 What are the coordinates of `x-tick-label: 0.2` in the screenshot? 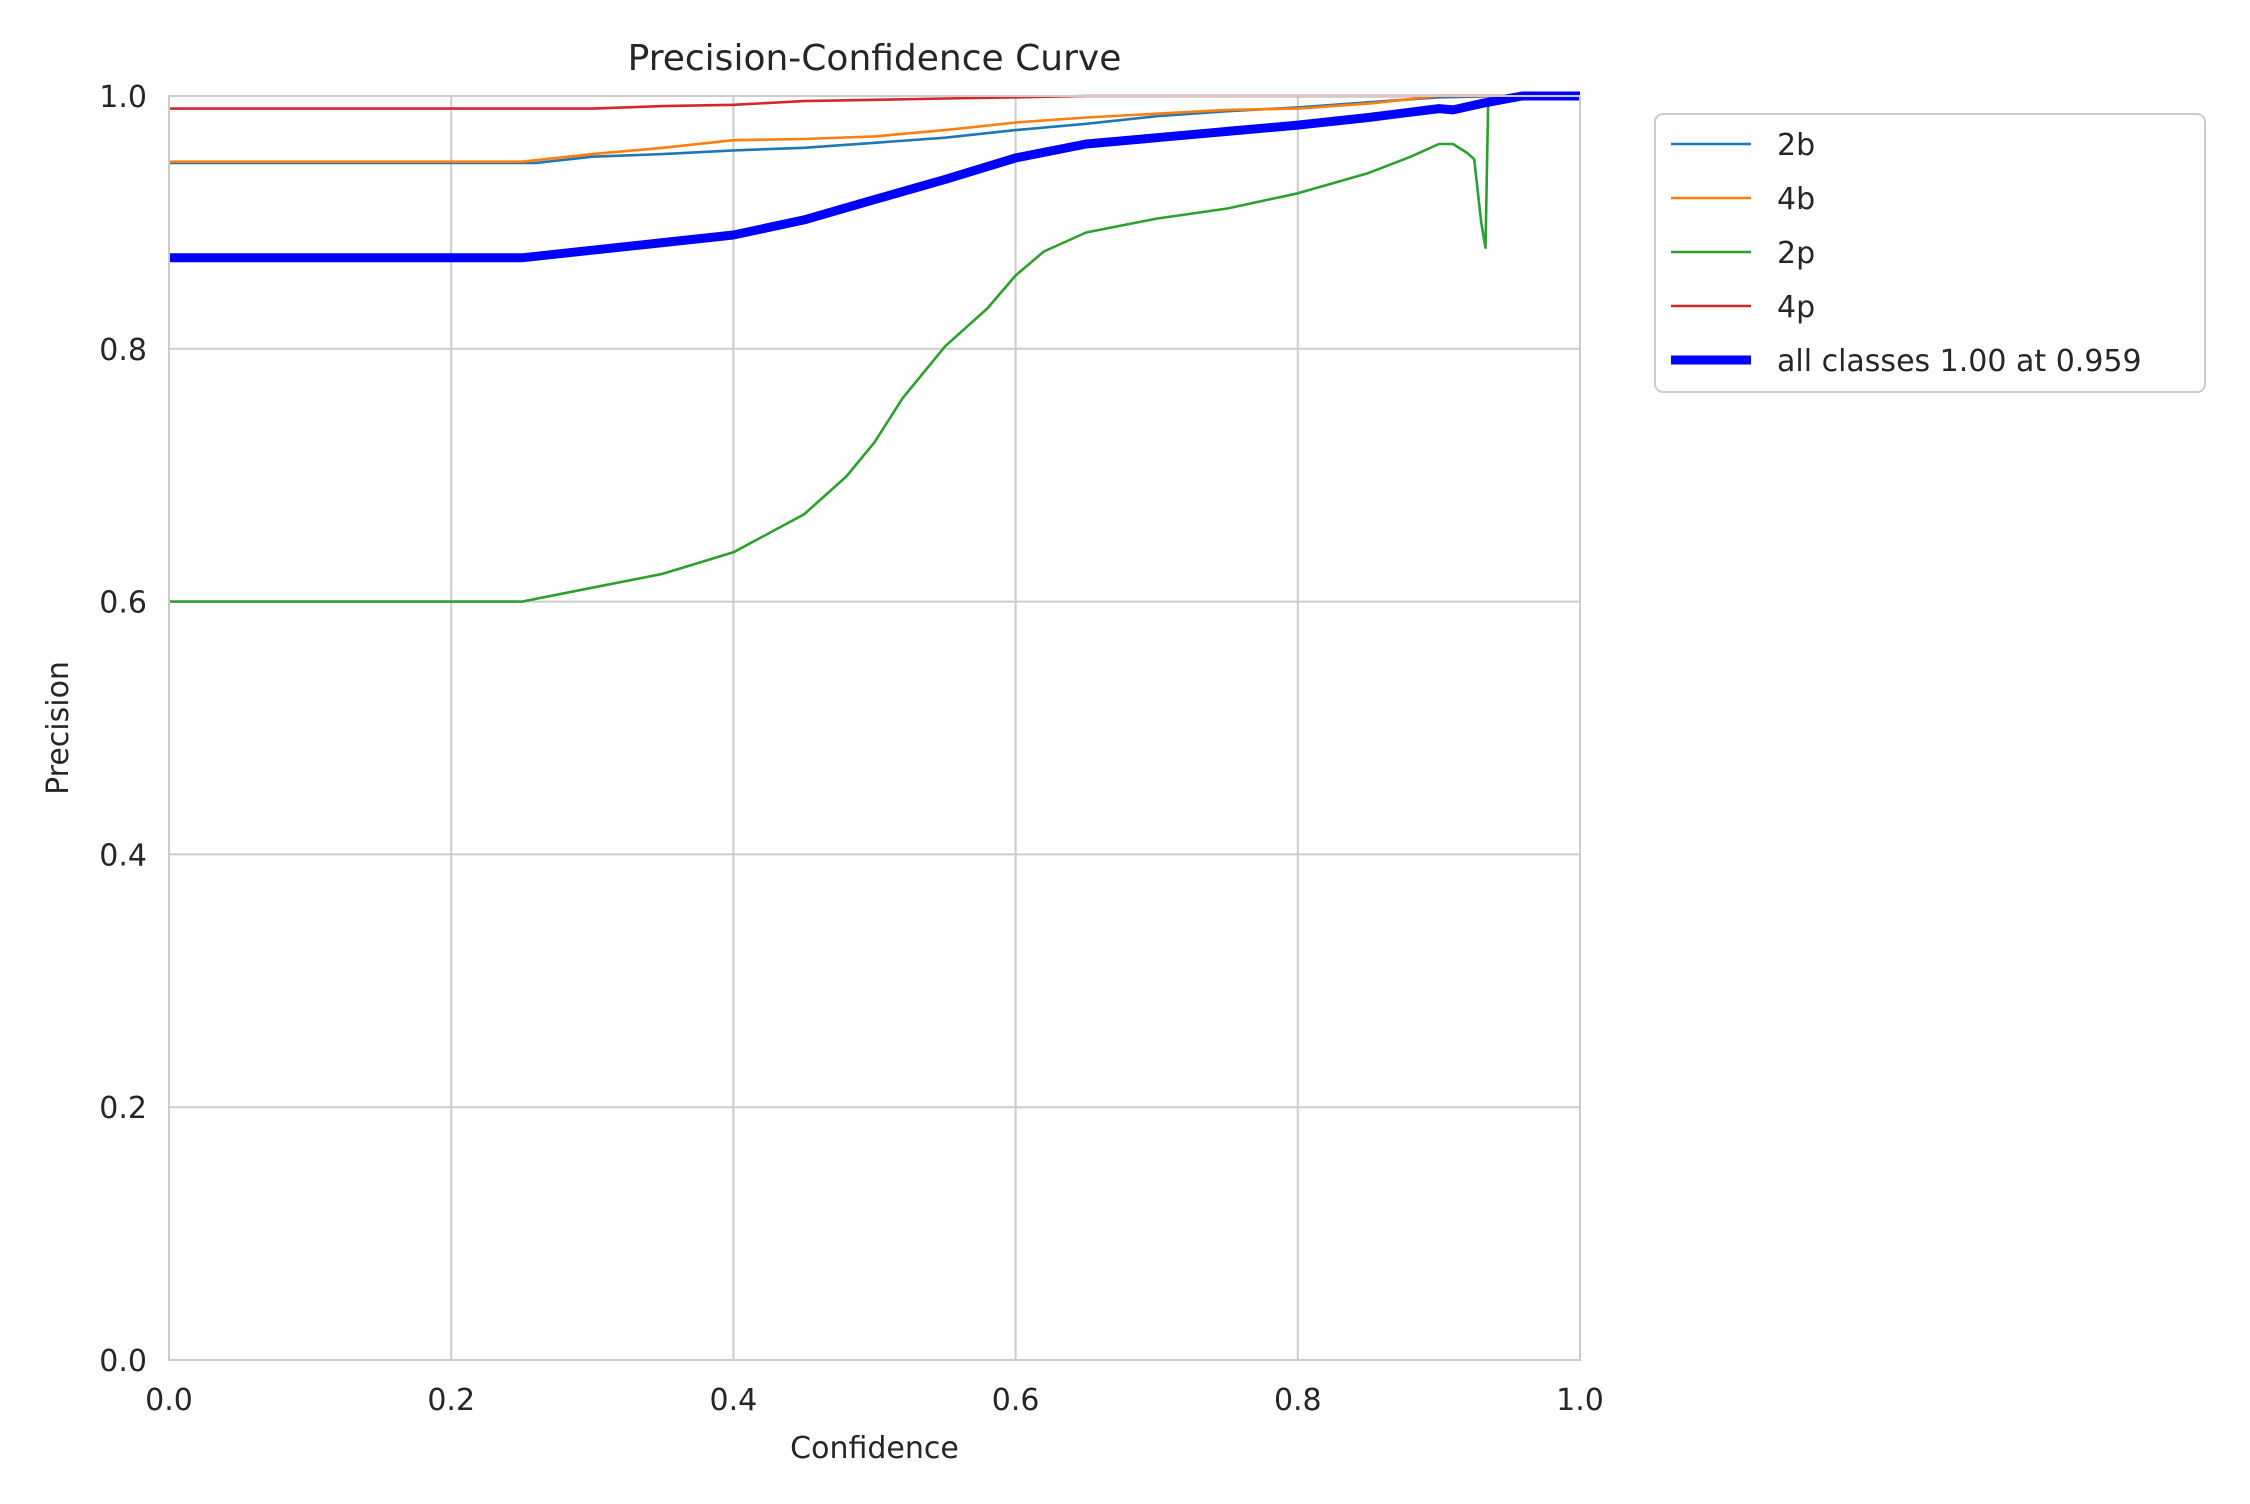 It's located at (451, 1400).